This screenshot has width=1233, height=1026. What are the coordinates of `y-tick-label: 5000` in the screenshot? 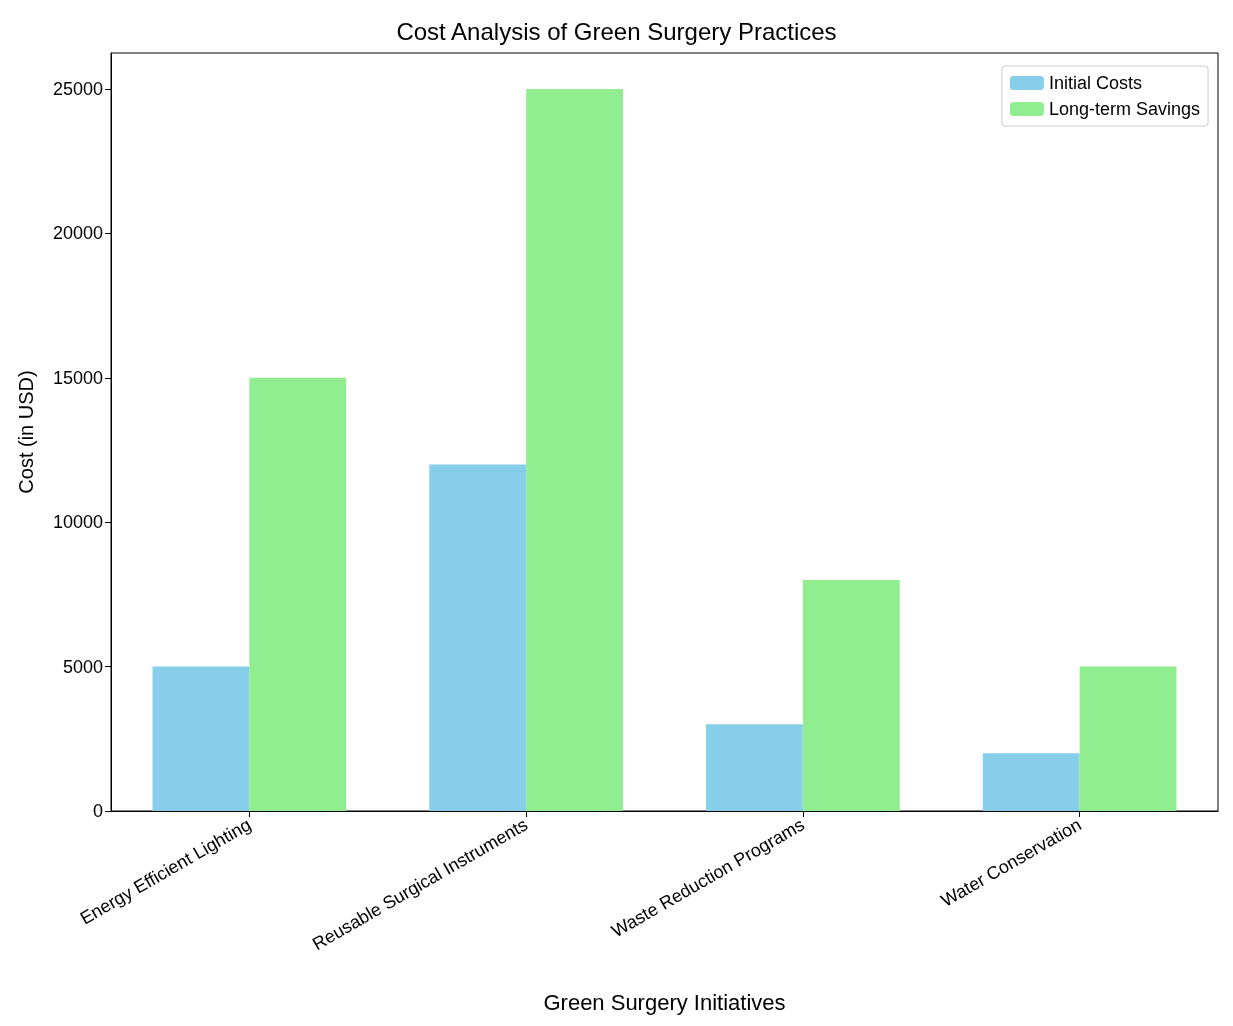 It's located at (82, 666).